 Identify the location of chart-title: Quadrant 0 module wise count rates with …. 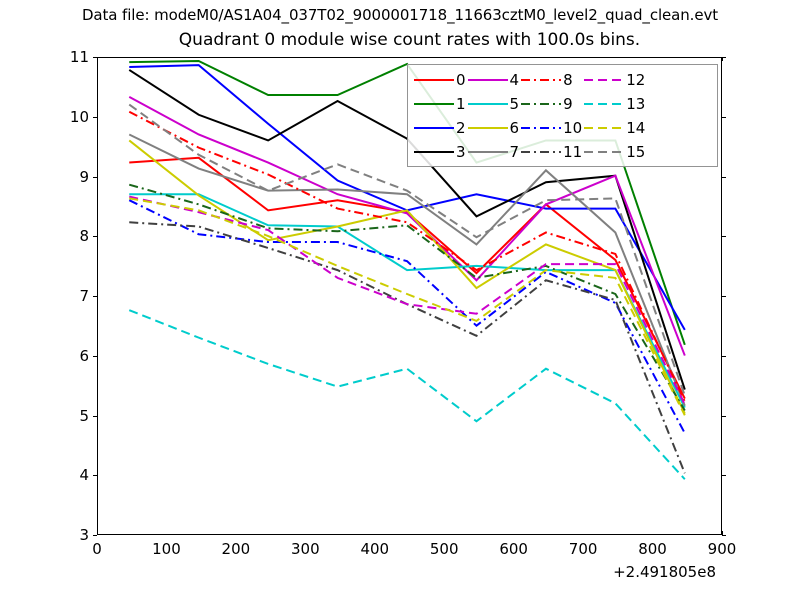
(409, 40).